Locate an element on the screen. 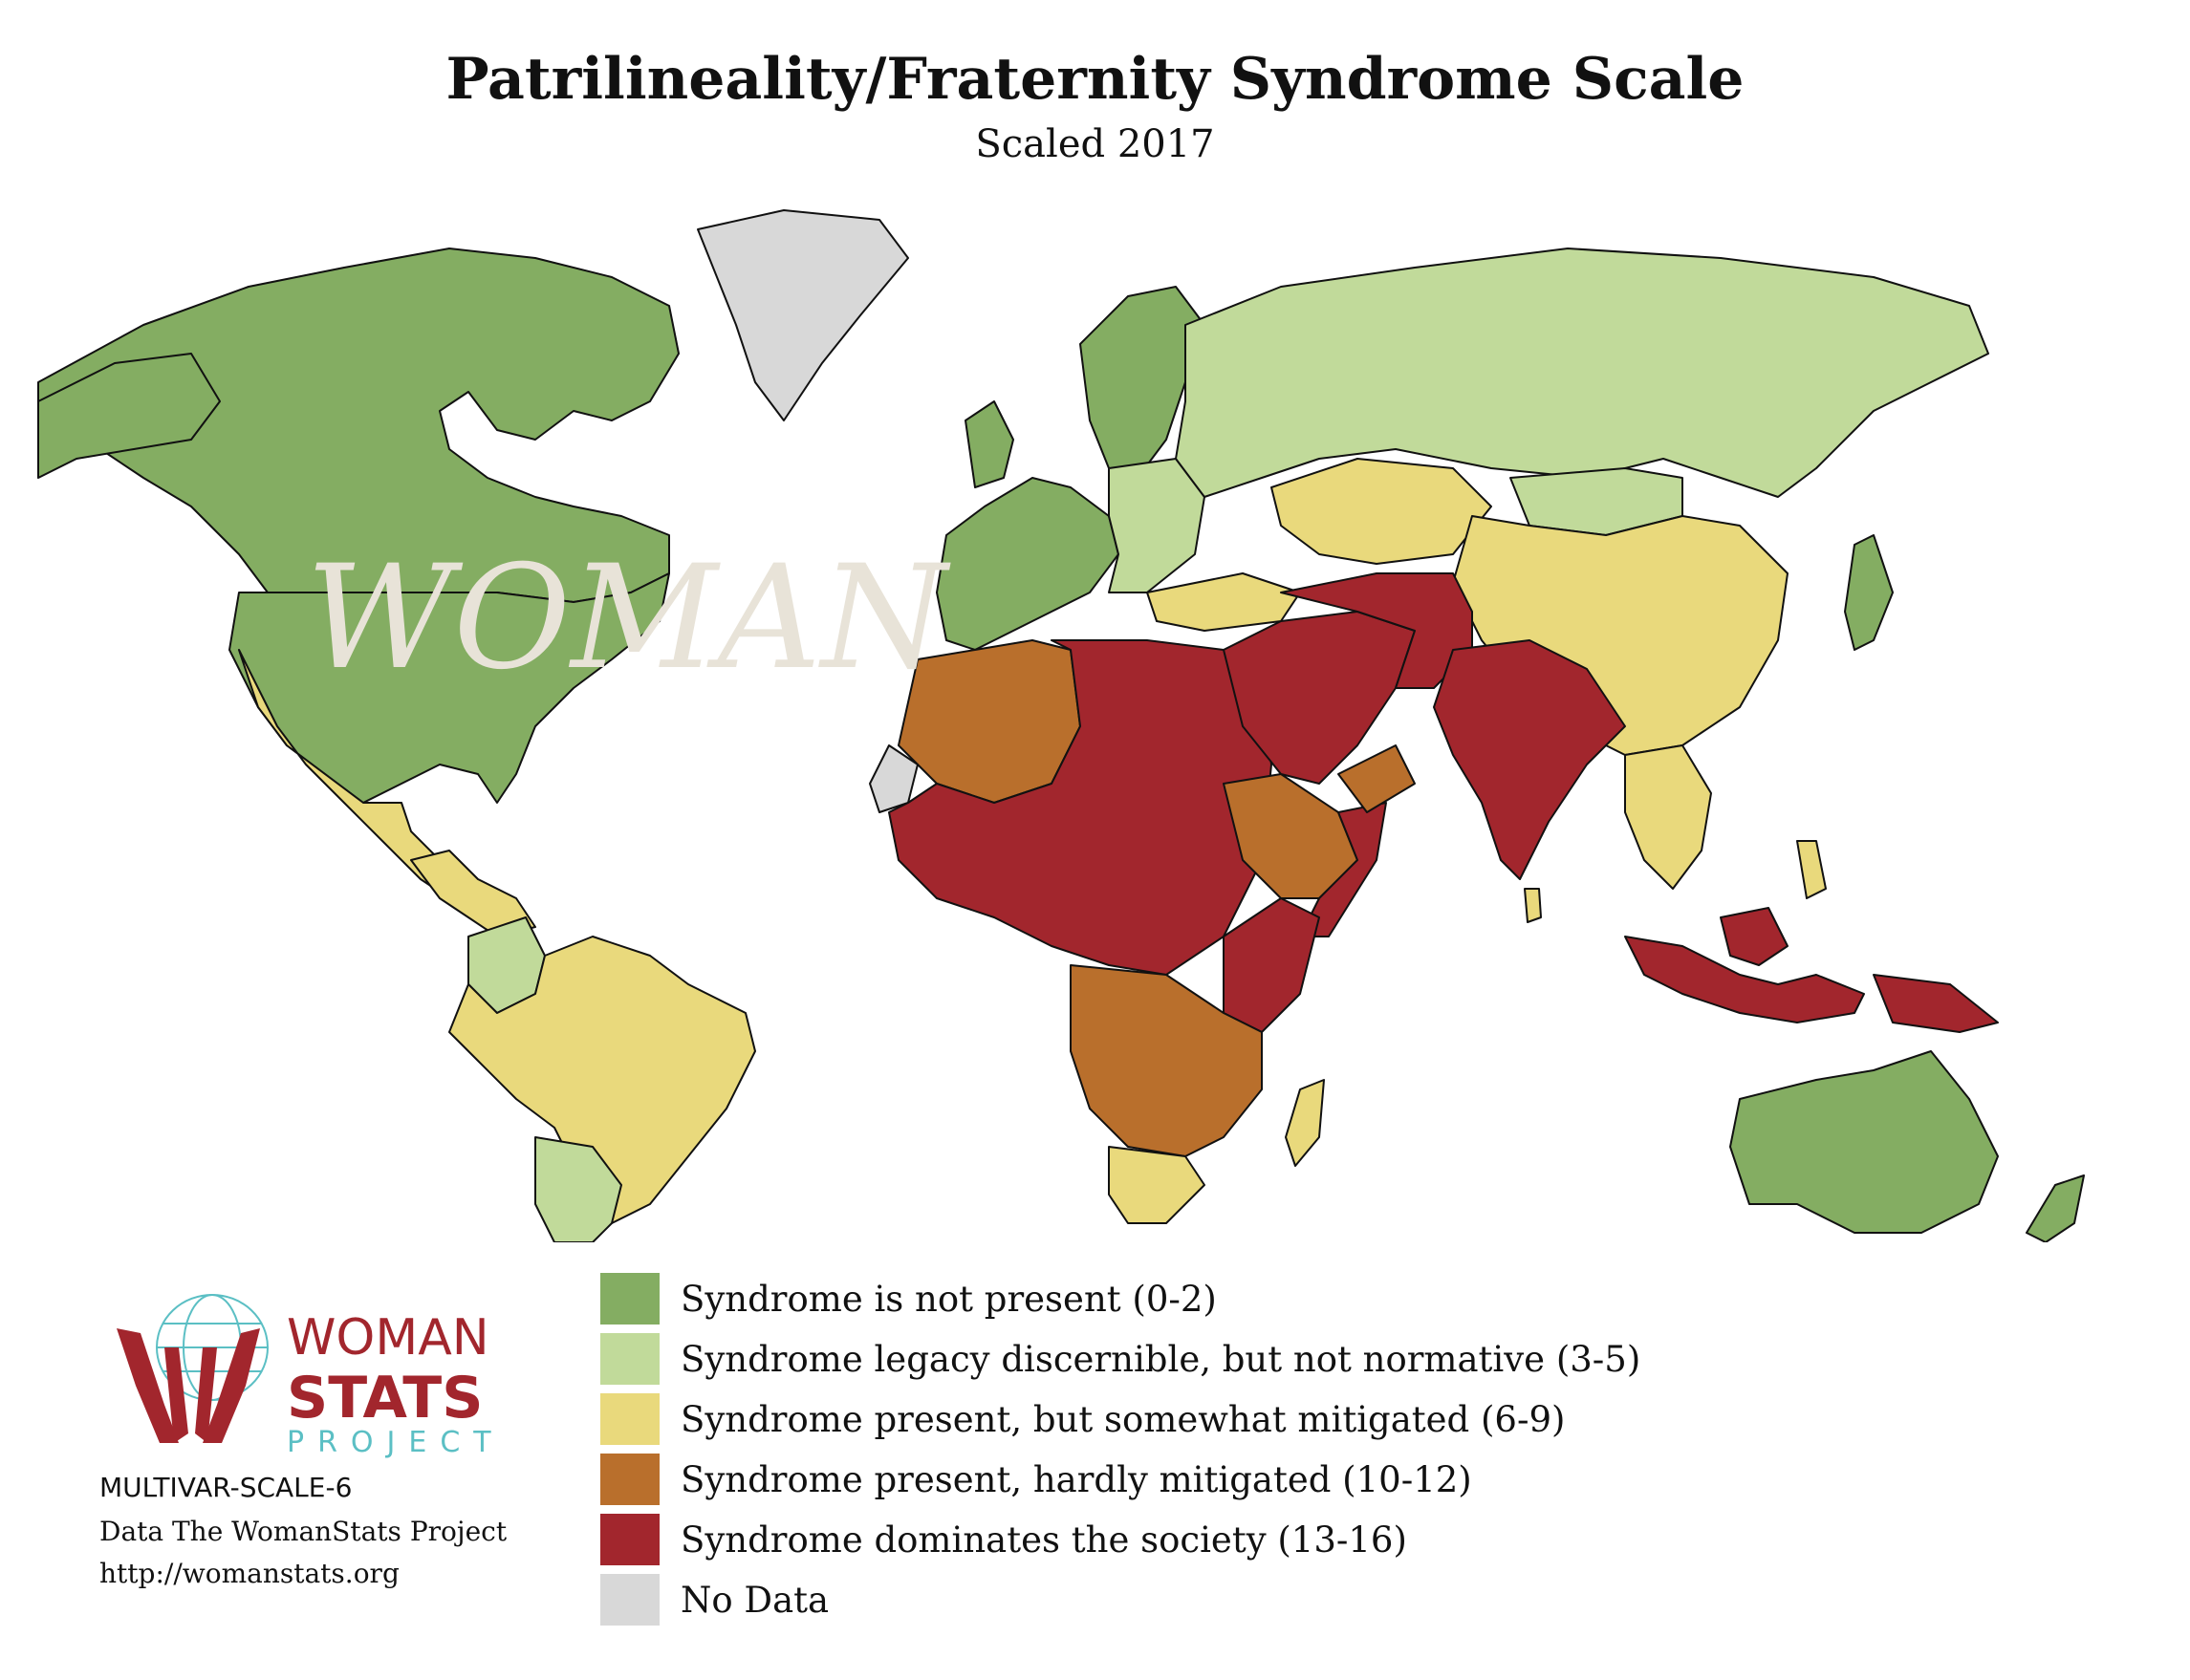 This screenshot has width=2190, height=1680. alaska-region is located at coordinates (129, 416).